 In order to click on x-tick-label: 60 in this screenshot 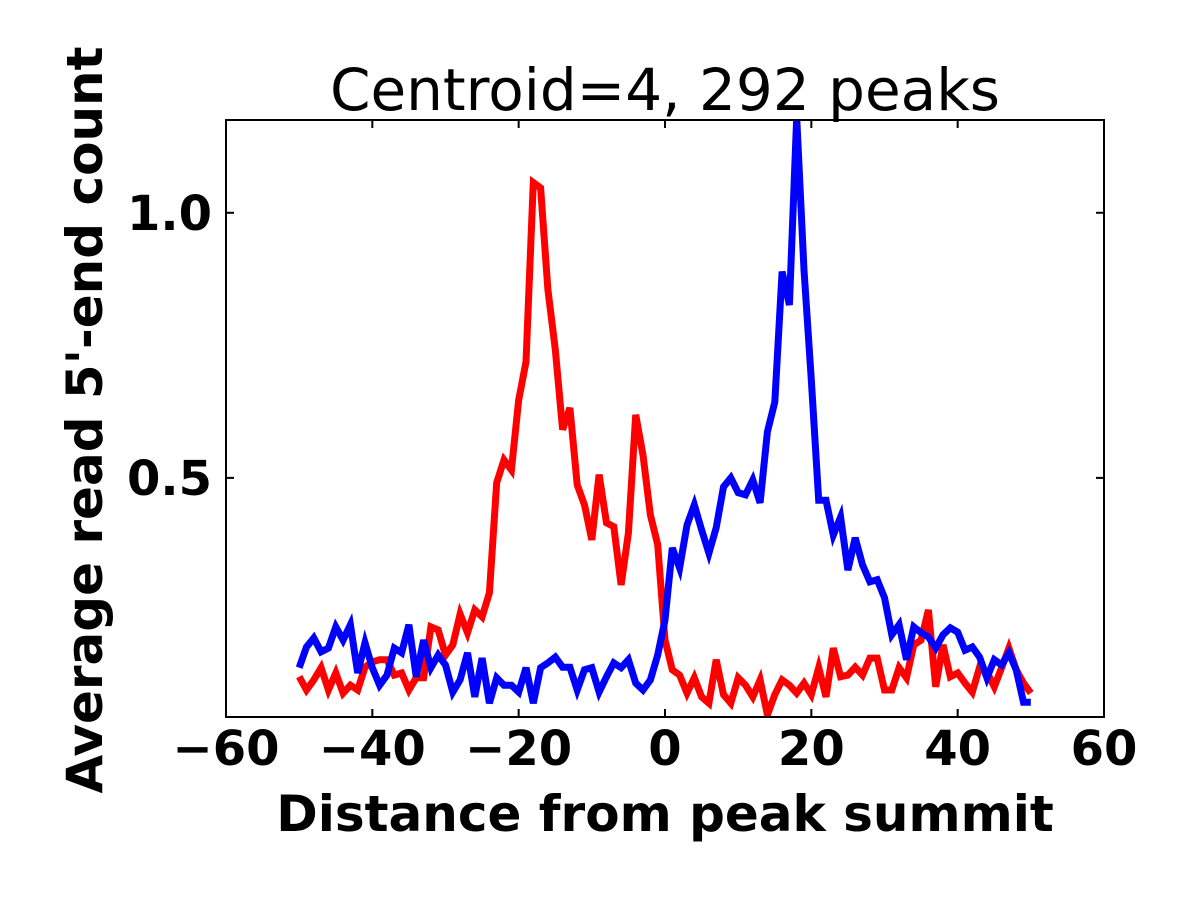, I will do `click(1104, 749)`.